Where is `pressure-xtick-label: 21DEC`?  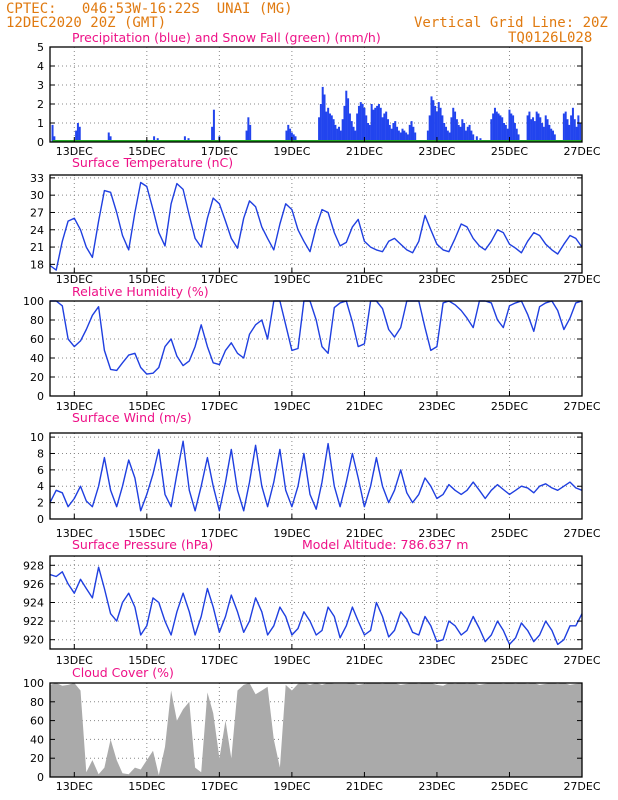 pressure-xtick-label: 21DEC is located at coordinates (364, 660).